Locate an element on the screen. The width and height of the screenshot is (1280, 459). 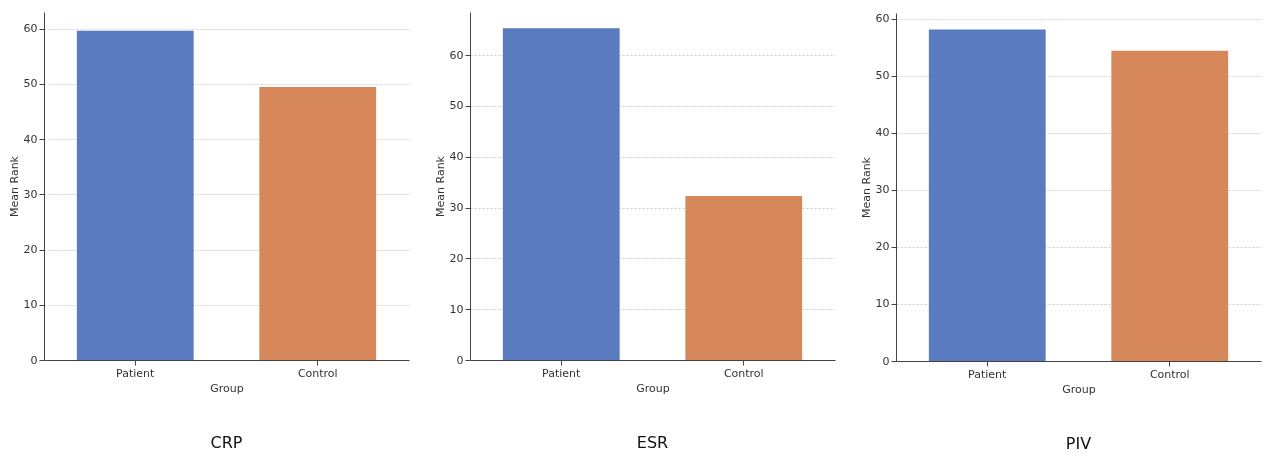
text: CRP is located at coordinates (226, 442).